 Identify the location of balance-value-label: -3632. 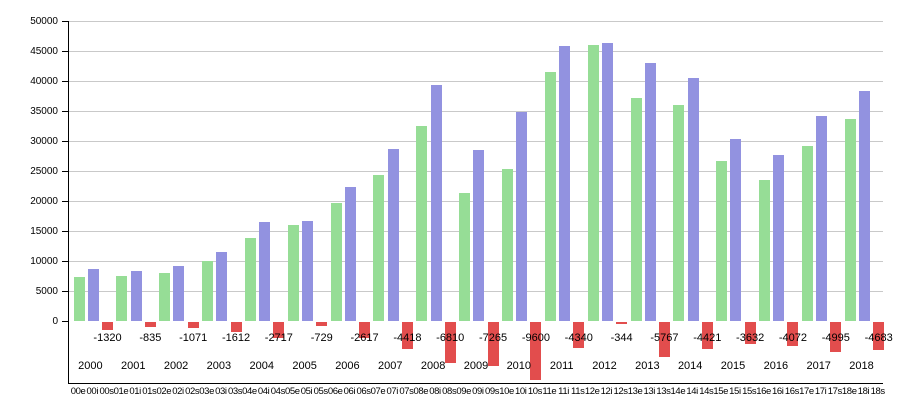
(750, 338).